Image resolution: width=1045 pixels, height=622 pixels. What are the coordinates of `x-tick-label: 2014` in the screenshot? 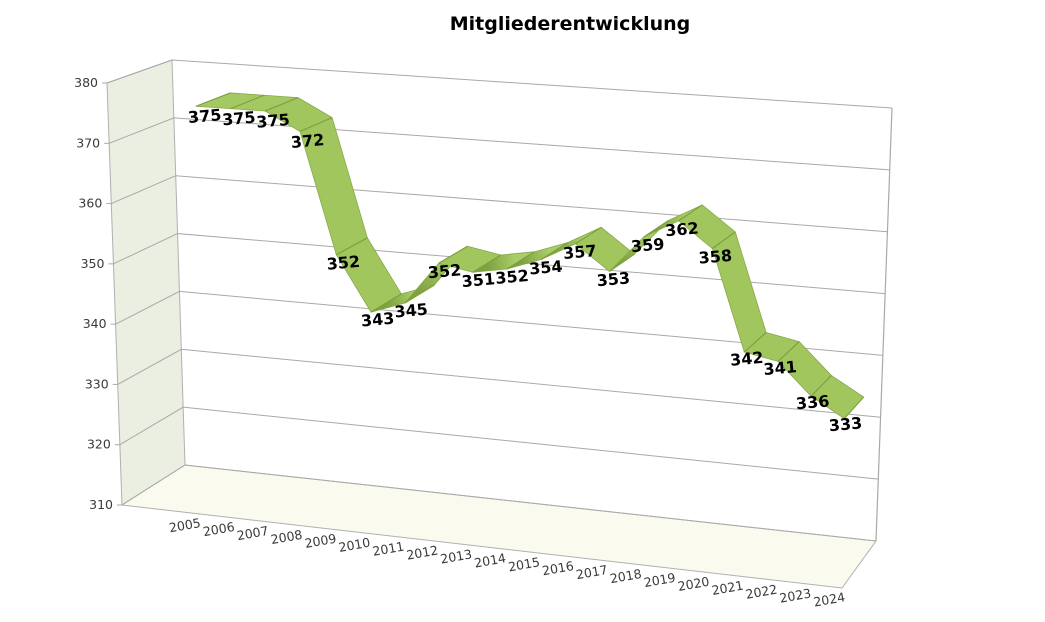 It's located at (490, 560).